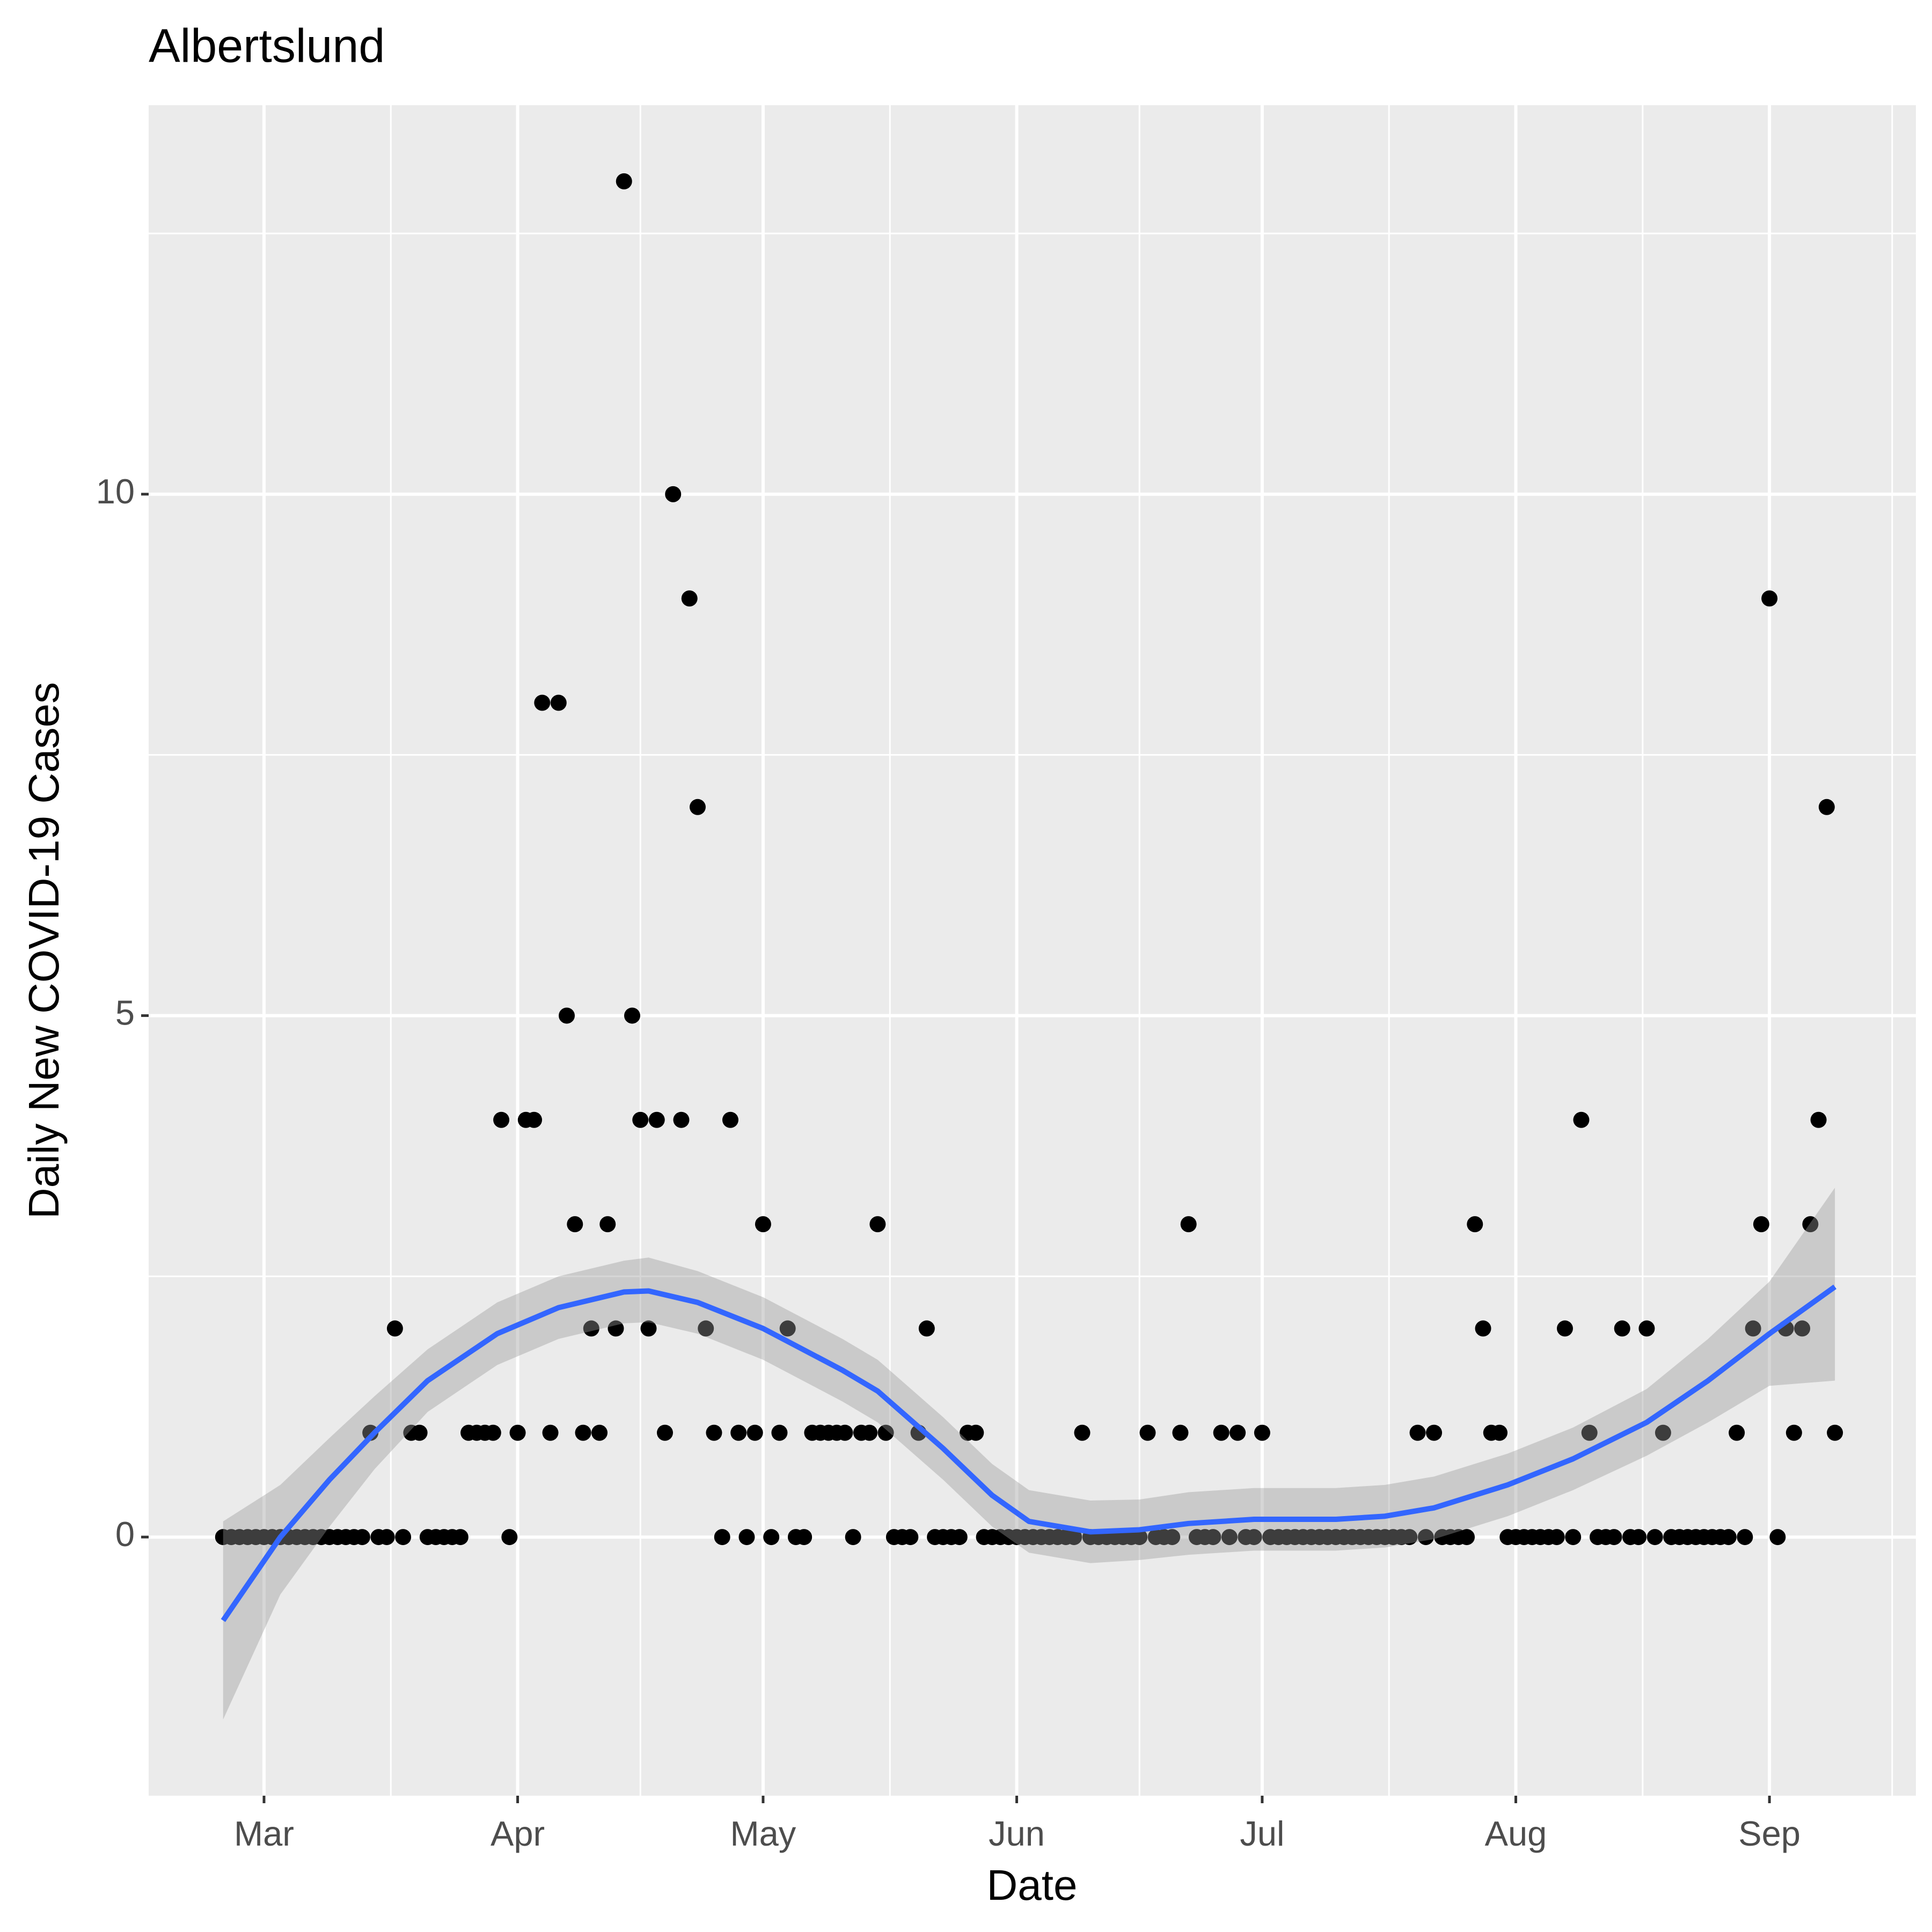 The height and width of the screenshot is (1932, 1932). What do you see at coordinates (1032, 1885) in the screenshot?
I see `x-axis-title: Date` at bounding box center [1032, 1885].